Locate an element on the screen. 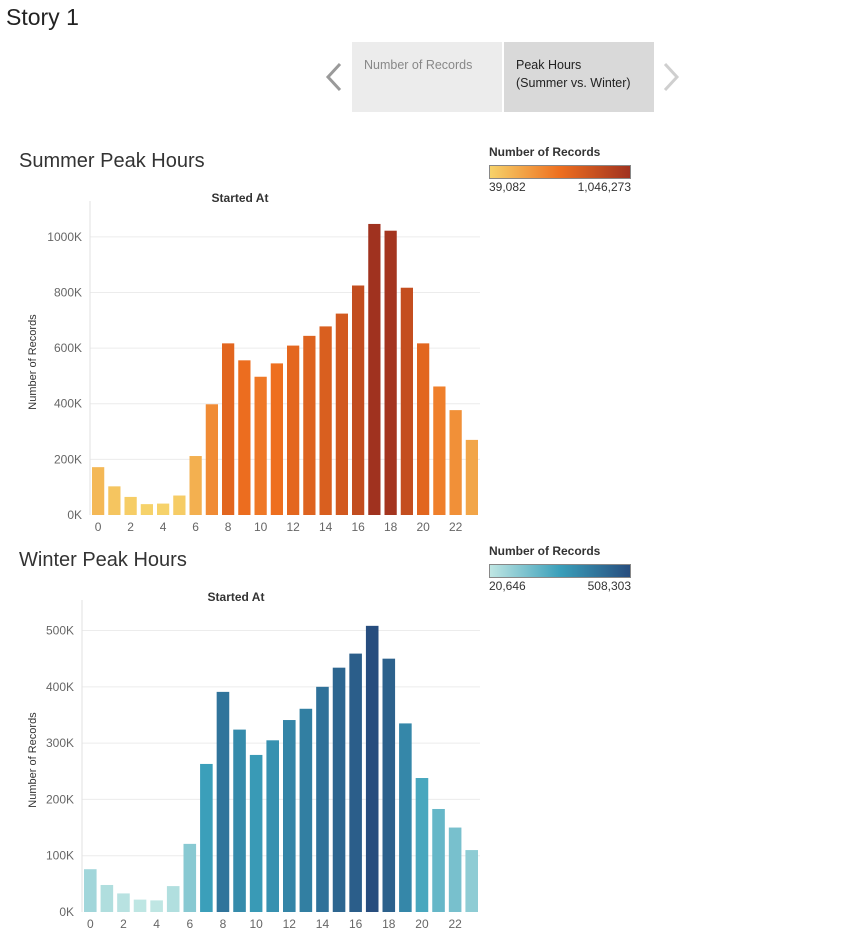  story-tab-label: Peak Hours (Summer vs. Winter) is located at coordinates (573, 74).